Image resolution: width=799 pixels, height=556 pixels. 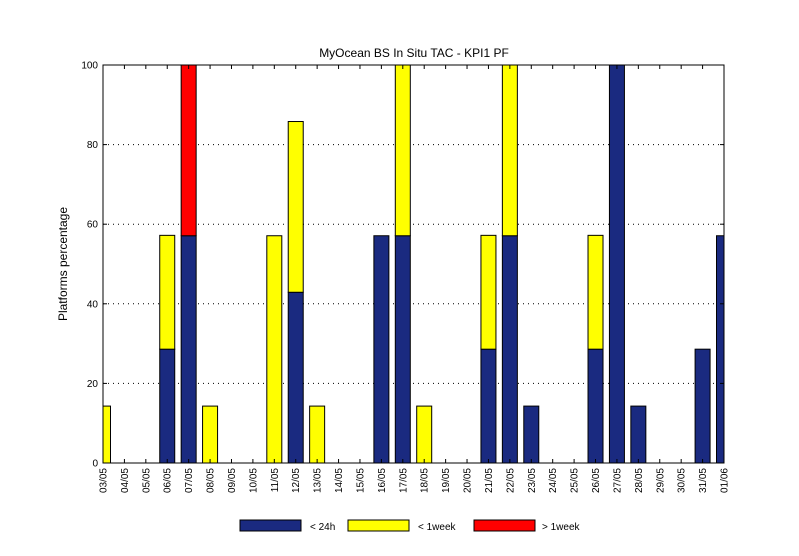 What do you see at coordinates (617, 480) in the screenshot?
I see `x-tick-label: 27/05` at bounding box center [617, 480].